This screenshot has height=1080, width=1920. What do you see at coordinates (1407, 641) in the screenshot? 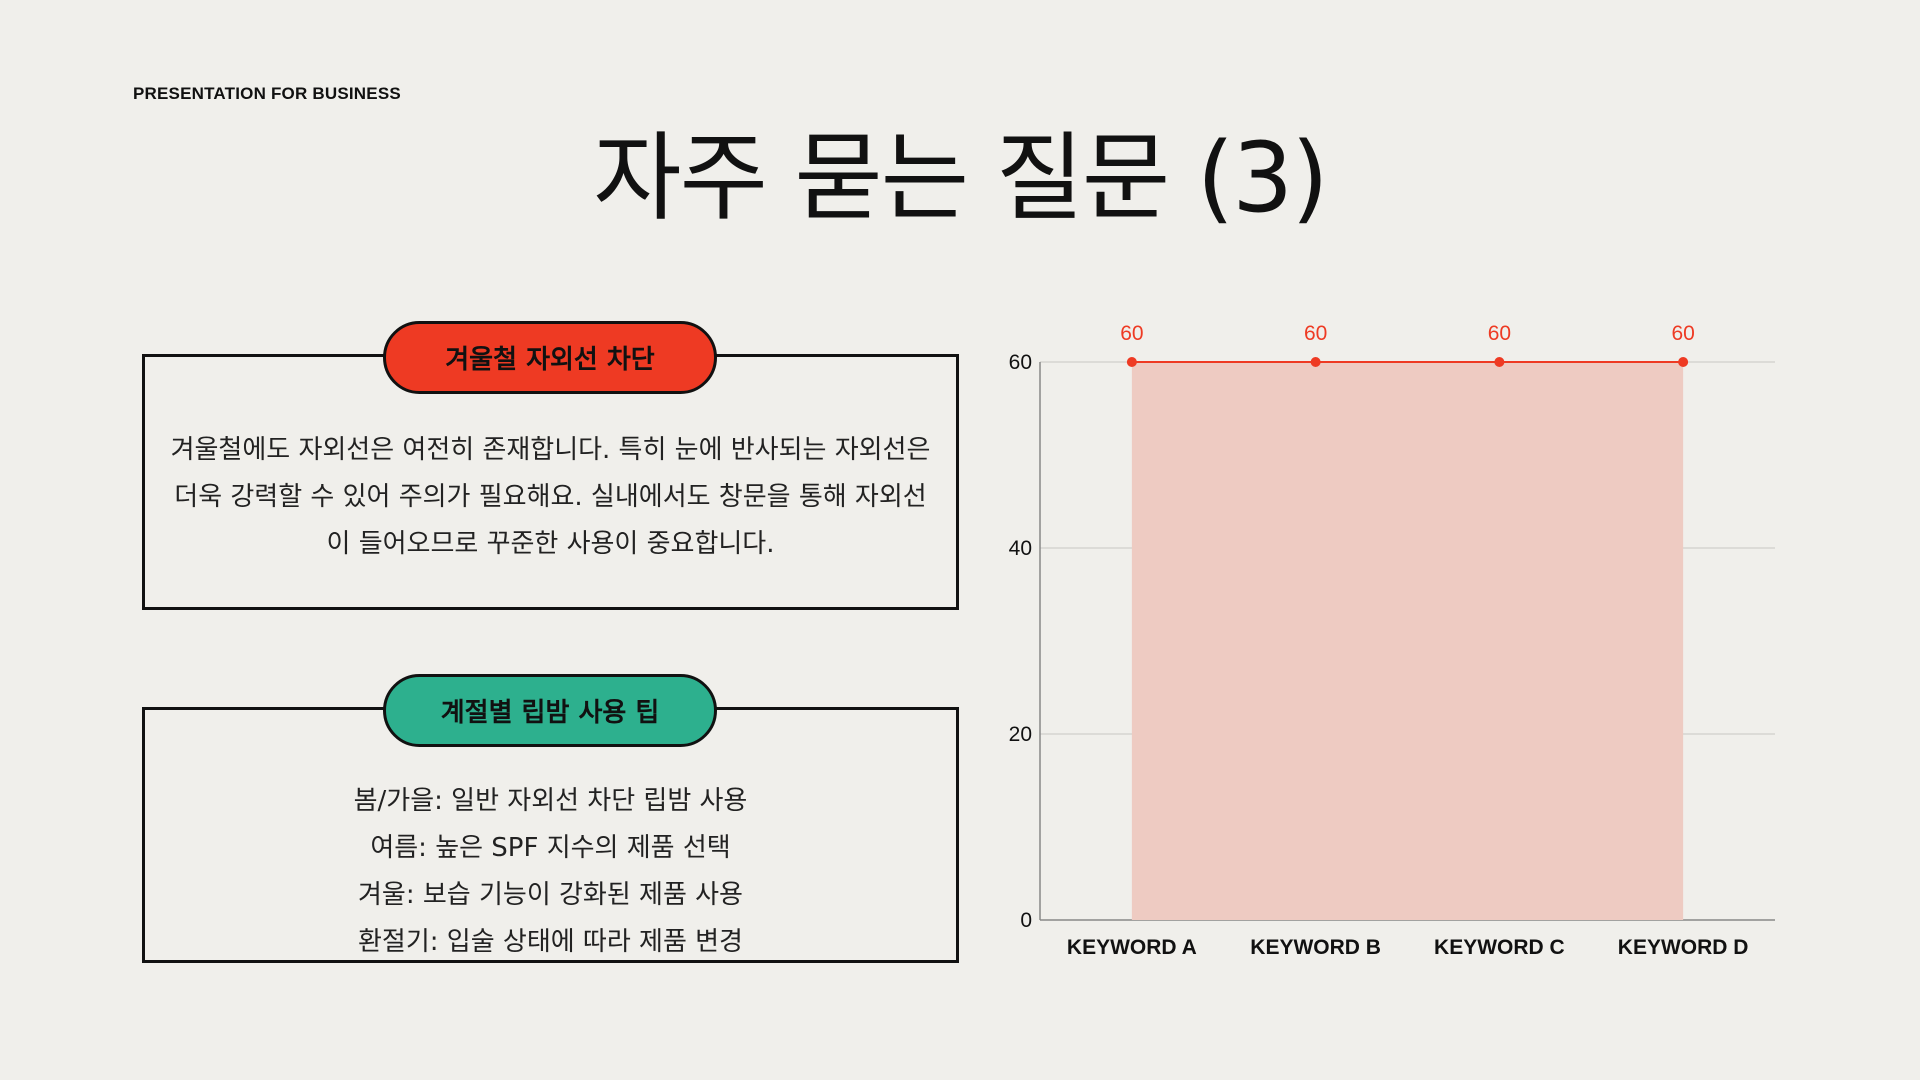
I see `area-fill` at bounding box center [1407, 641].